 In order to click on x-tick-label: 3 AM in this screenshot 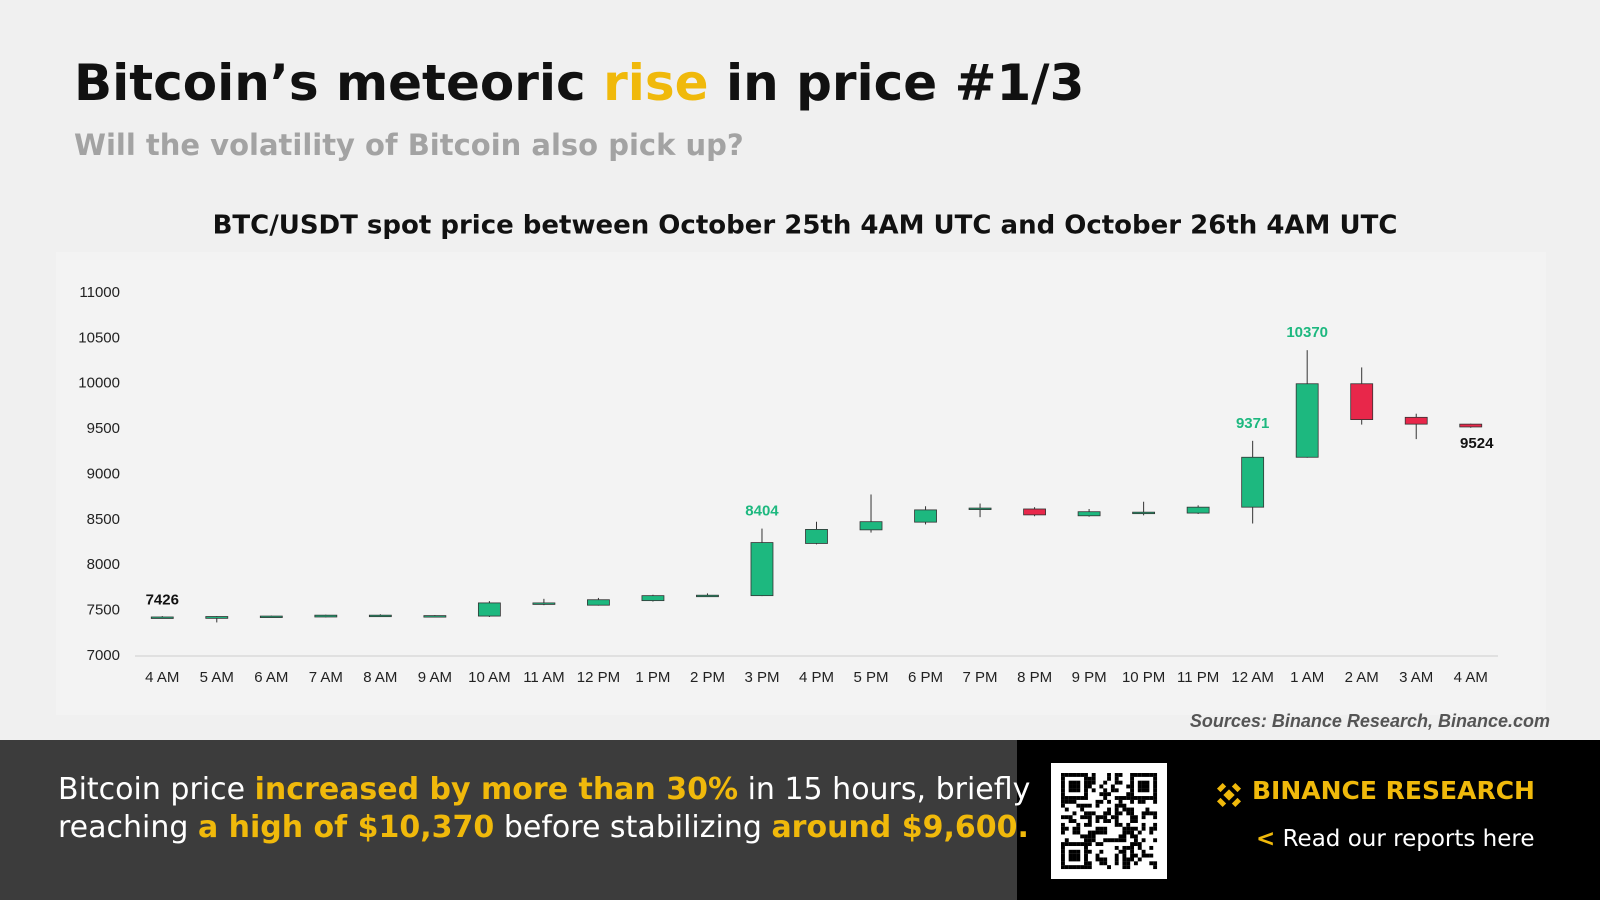, I will do `click(1416, 677)`.